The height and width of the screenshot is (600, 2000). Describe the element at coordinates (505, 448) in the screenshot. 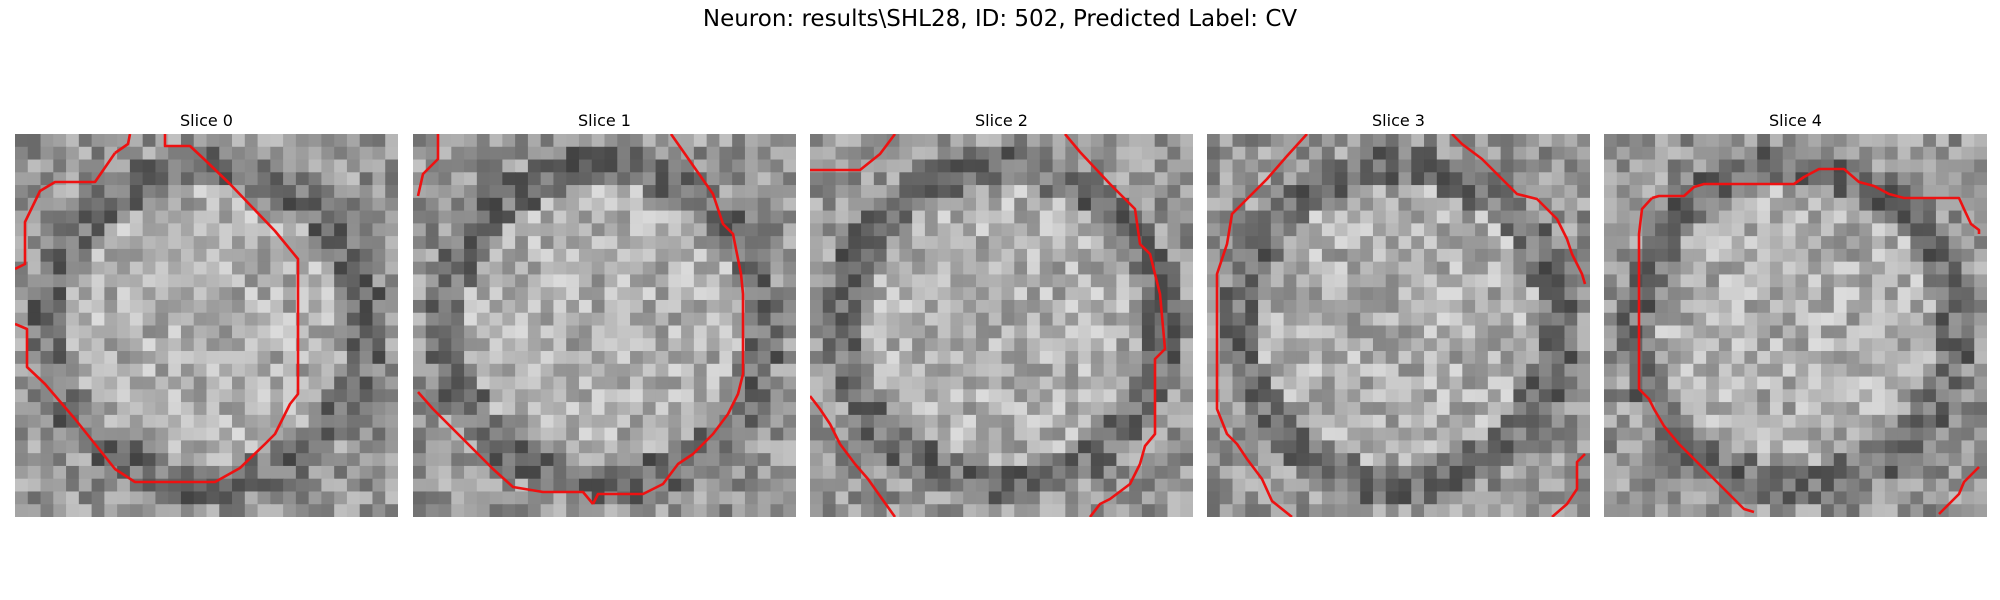

I see `contour-line-1c` at that location.